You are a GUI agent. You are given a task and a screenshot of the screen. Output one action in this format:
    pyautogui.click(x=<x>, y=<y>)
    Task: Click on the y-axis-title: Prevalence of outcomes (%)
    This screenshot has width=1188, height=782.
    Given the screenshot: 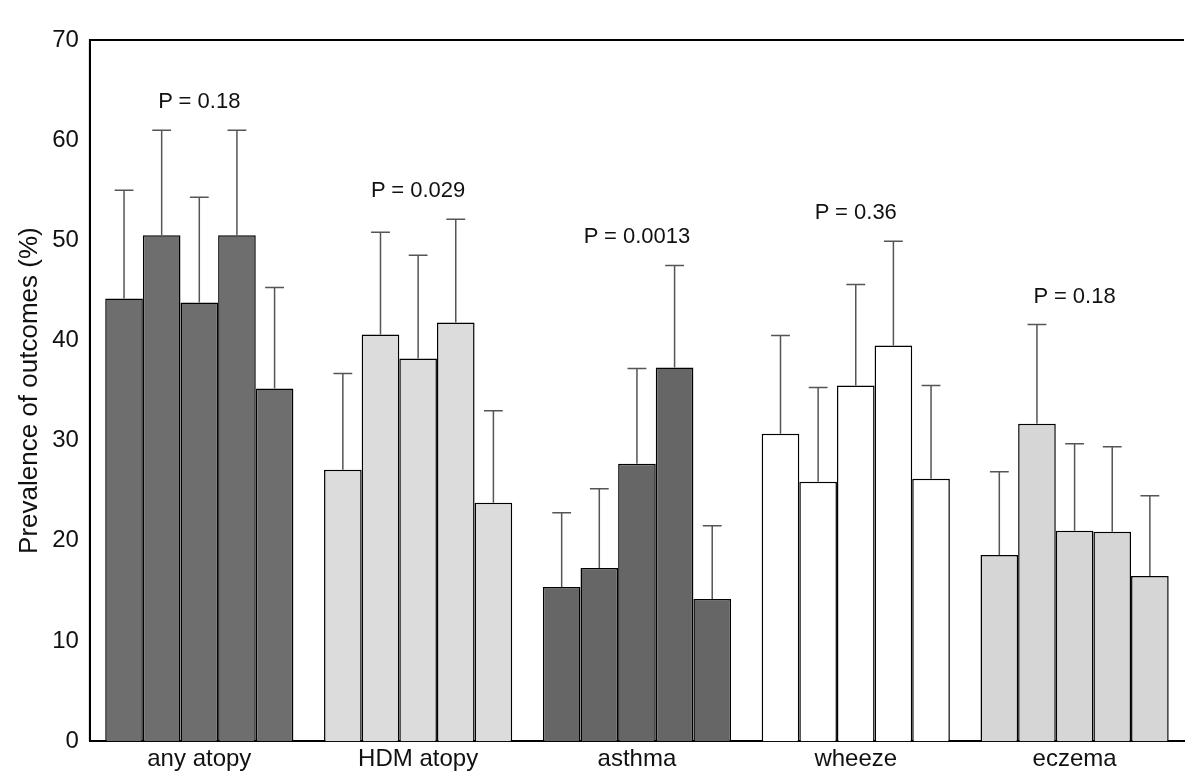 What is the action you would take?
    pyautogui.click(x=27, y=390)
    